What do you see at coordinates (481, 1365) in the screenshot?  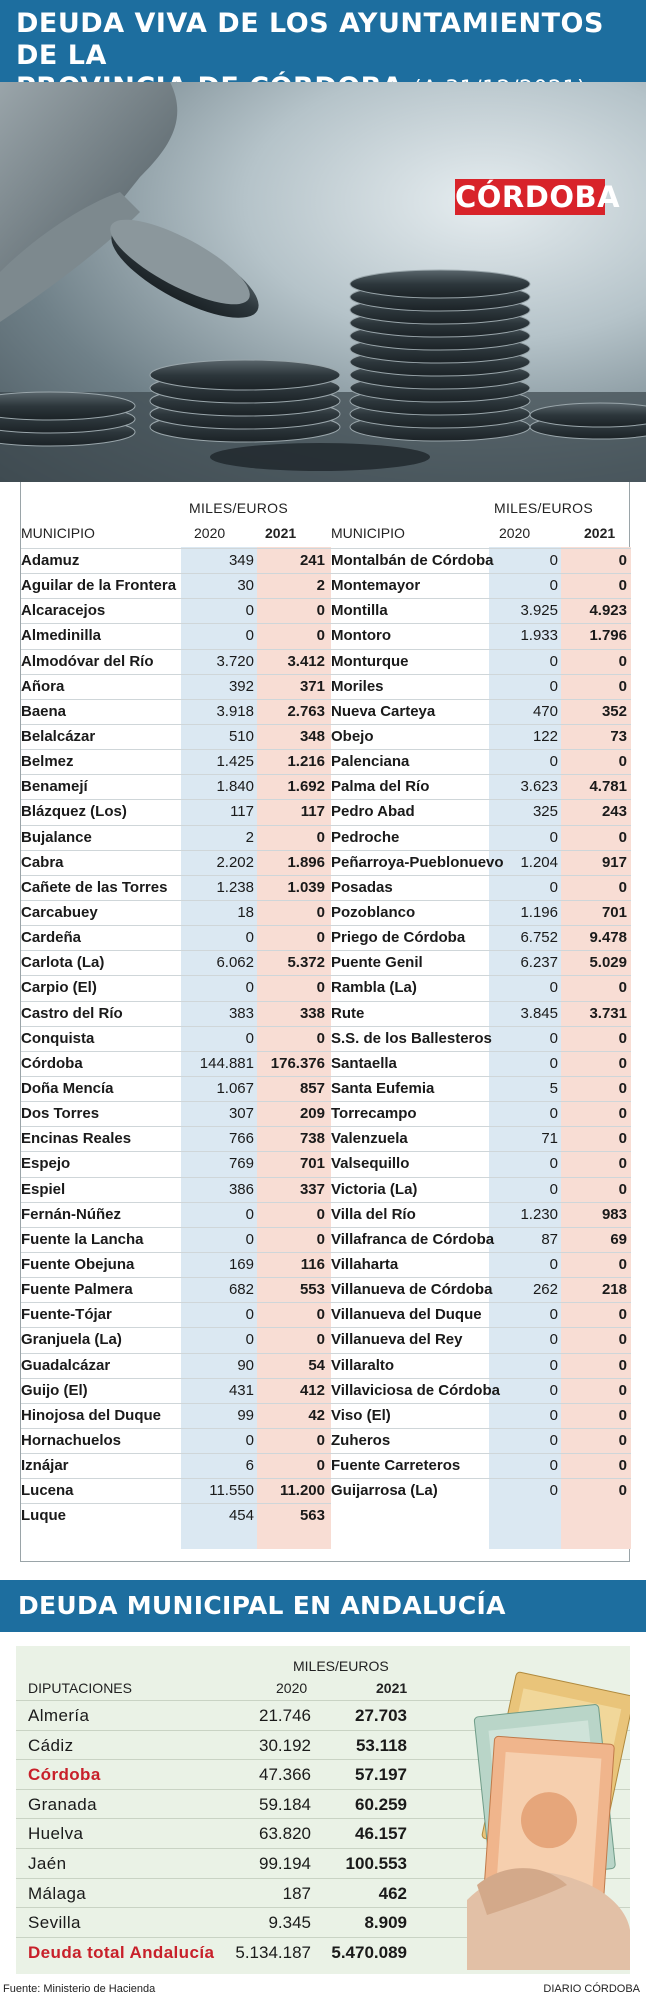 I see `table-row: Villaralto 0 0` at bounding box center [481, 1365].